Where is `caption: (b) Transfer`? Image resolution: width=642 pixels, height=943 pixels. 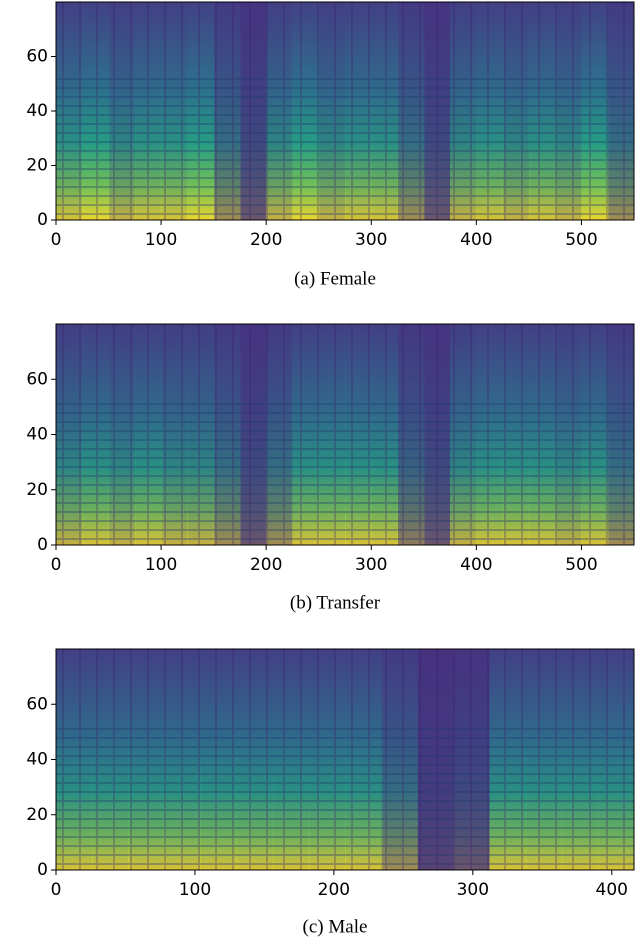 caption: (b) Transfer is located at coordinates (335, 602).